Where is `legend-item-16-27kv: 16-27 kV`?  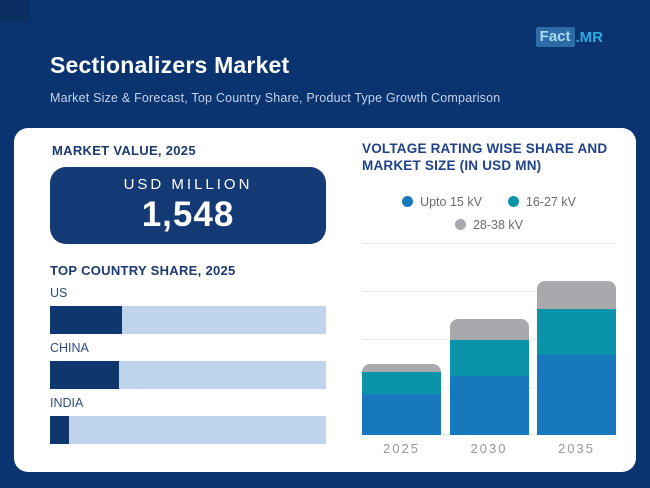
legend-item-16-27kv: 16-27 kV is located at coordinates (541, 201).